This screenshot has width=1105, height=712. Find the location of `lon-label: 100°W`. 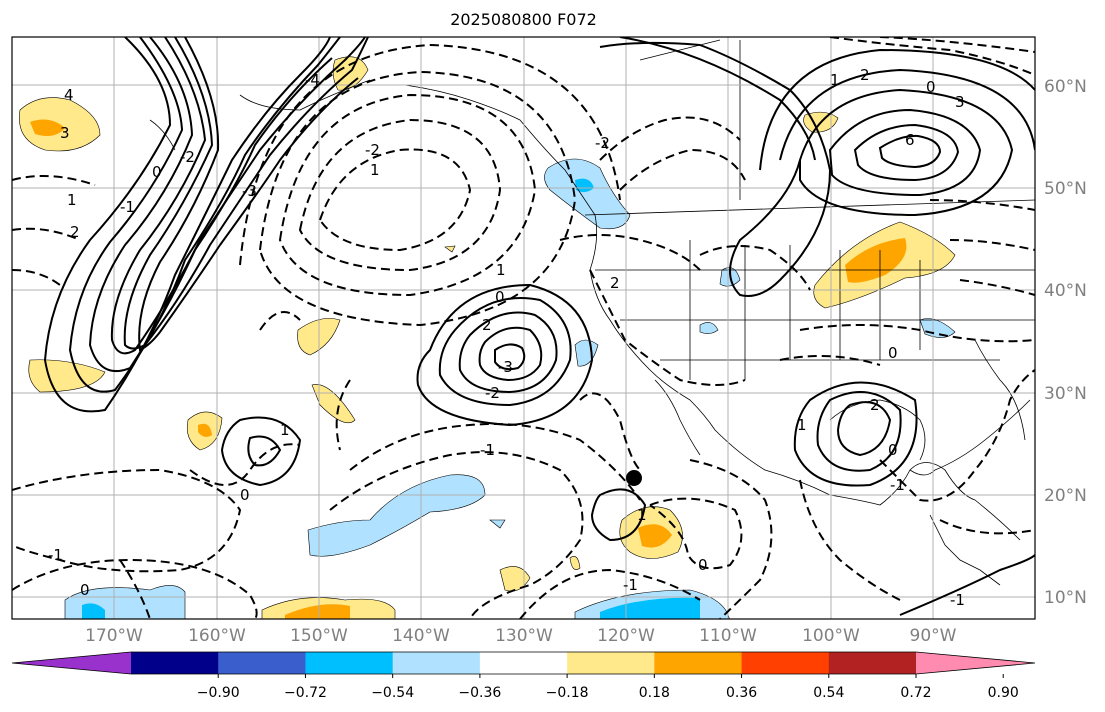

lon-label: 100°W is located at coordinates (831, 636).